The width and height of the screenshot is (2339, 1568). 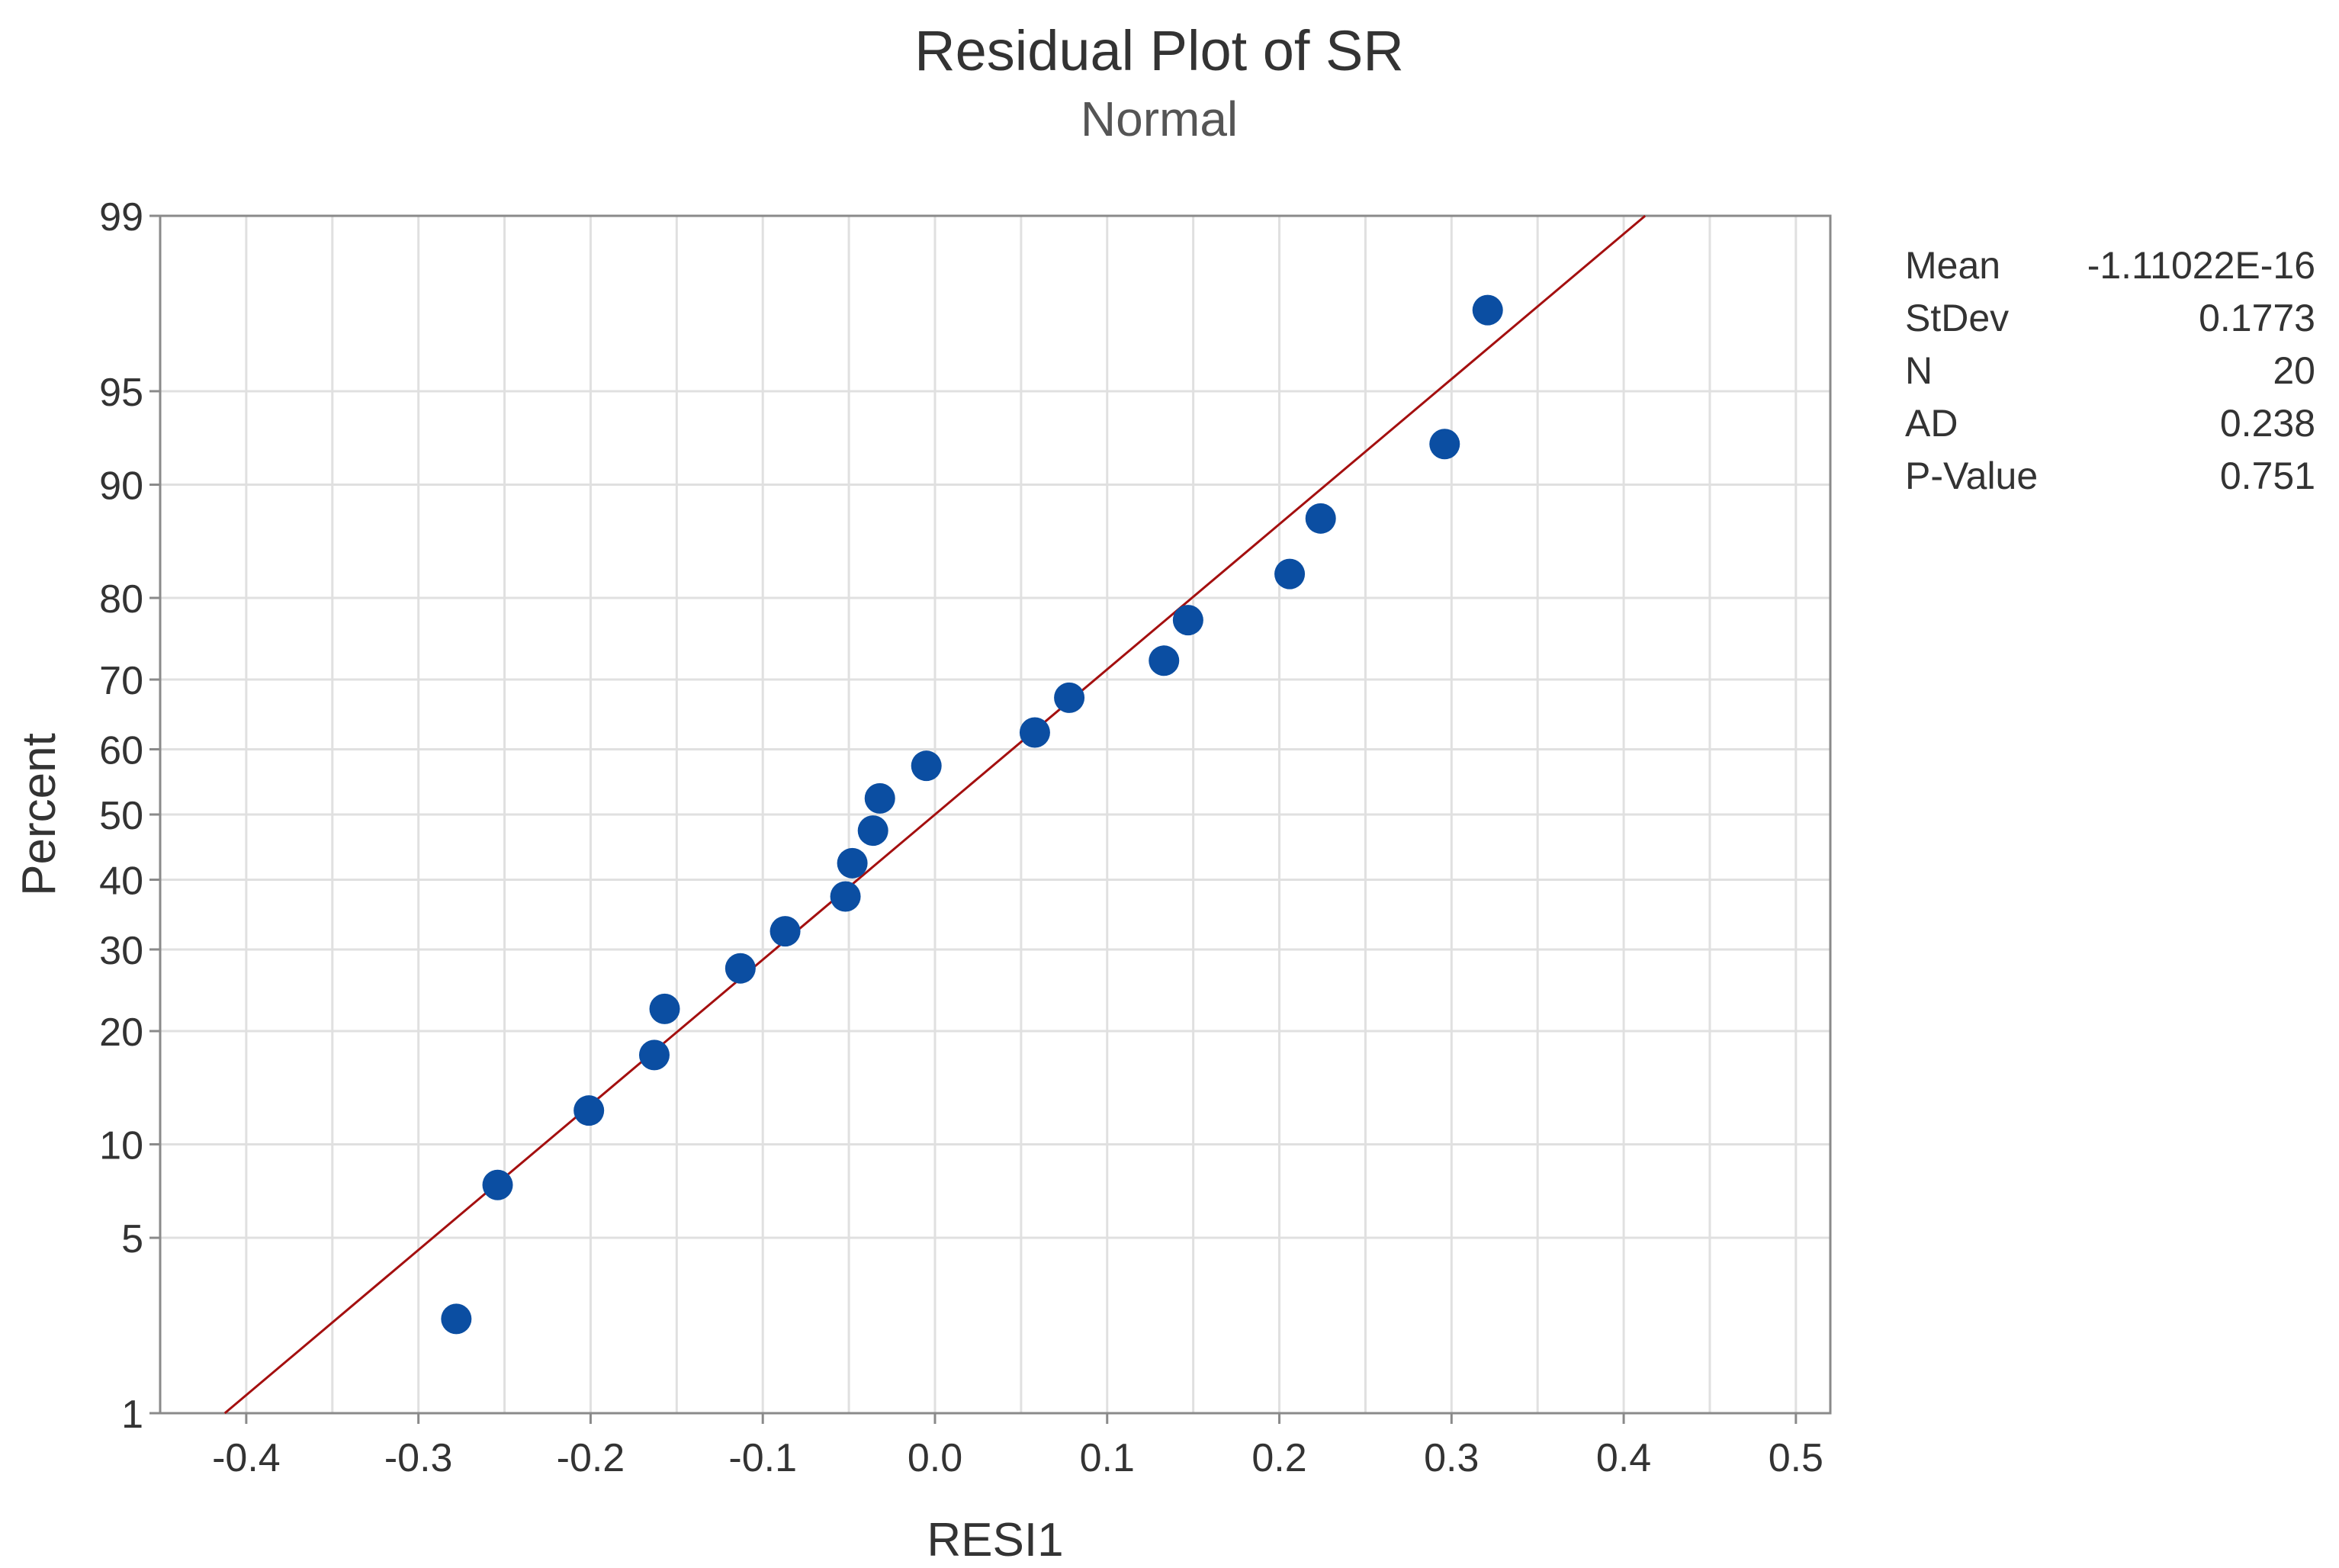 I want to click on x-axis-label: RESI1, so click(x=995, y=1540).